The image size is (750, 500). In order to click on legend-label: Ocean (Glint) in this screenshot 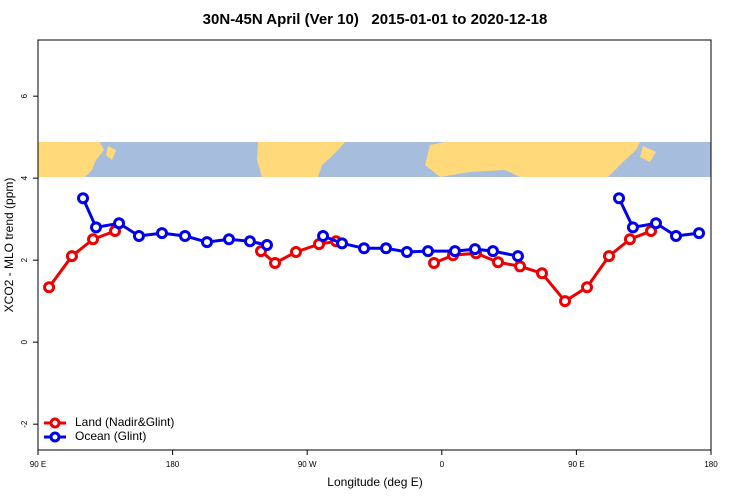, I will do `click(110, 436)`.